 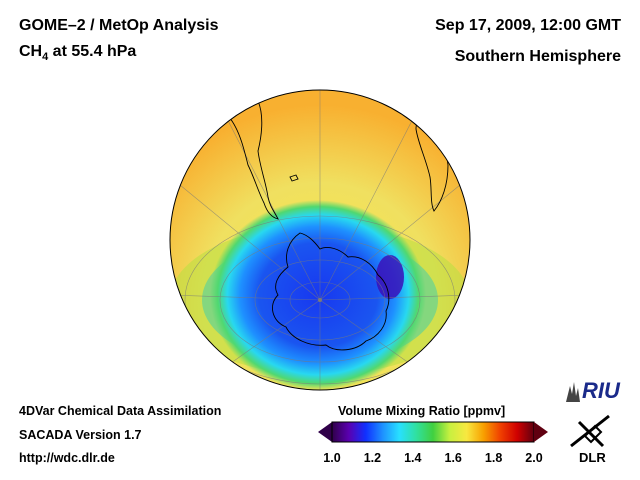 I want to click on footer-line2: SACADA Version 1.7, so click(x=80, y=435).